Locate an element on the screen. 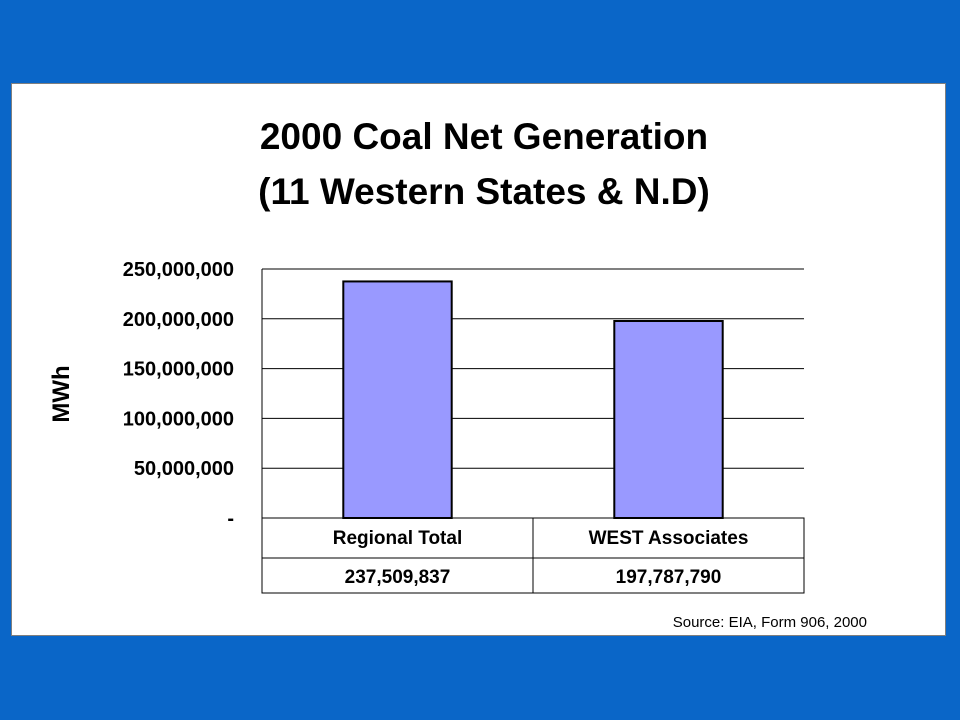 The height and width of the screenshot is (720, 960). y-axis-label: MWh is located at coordinates (61, 393).